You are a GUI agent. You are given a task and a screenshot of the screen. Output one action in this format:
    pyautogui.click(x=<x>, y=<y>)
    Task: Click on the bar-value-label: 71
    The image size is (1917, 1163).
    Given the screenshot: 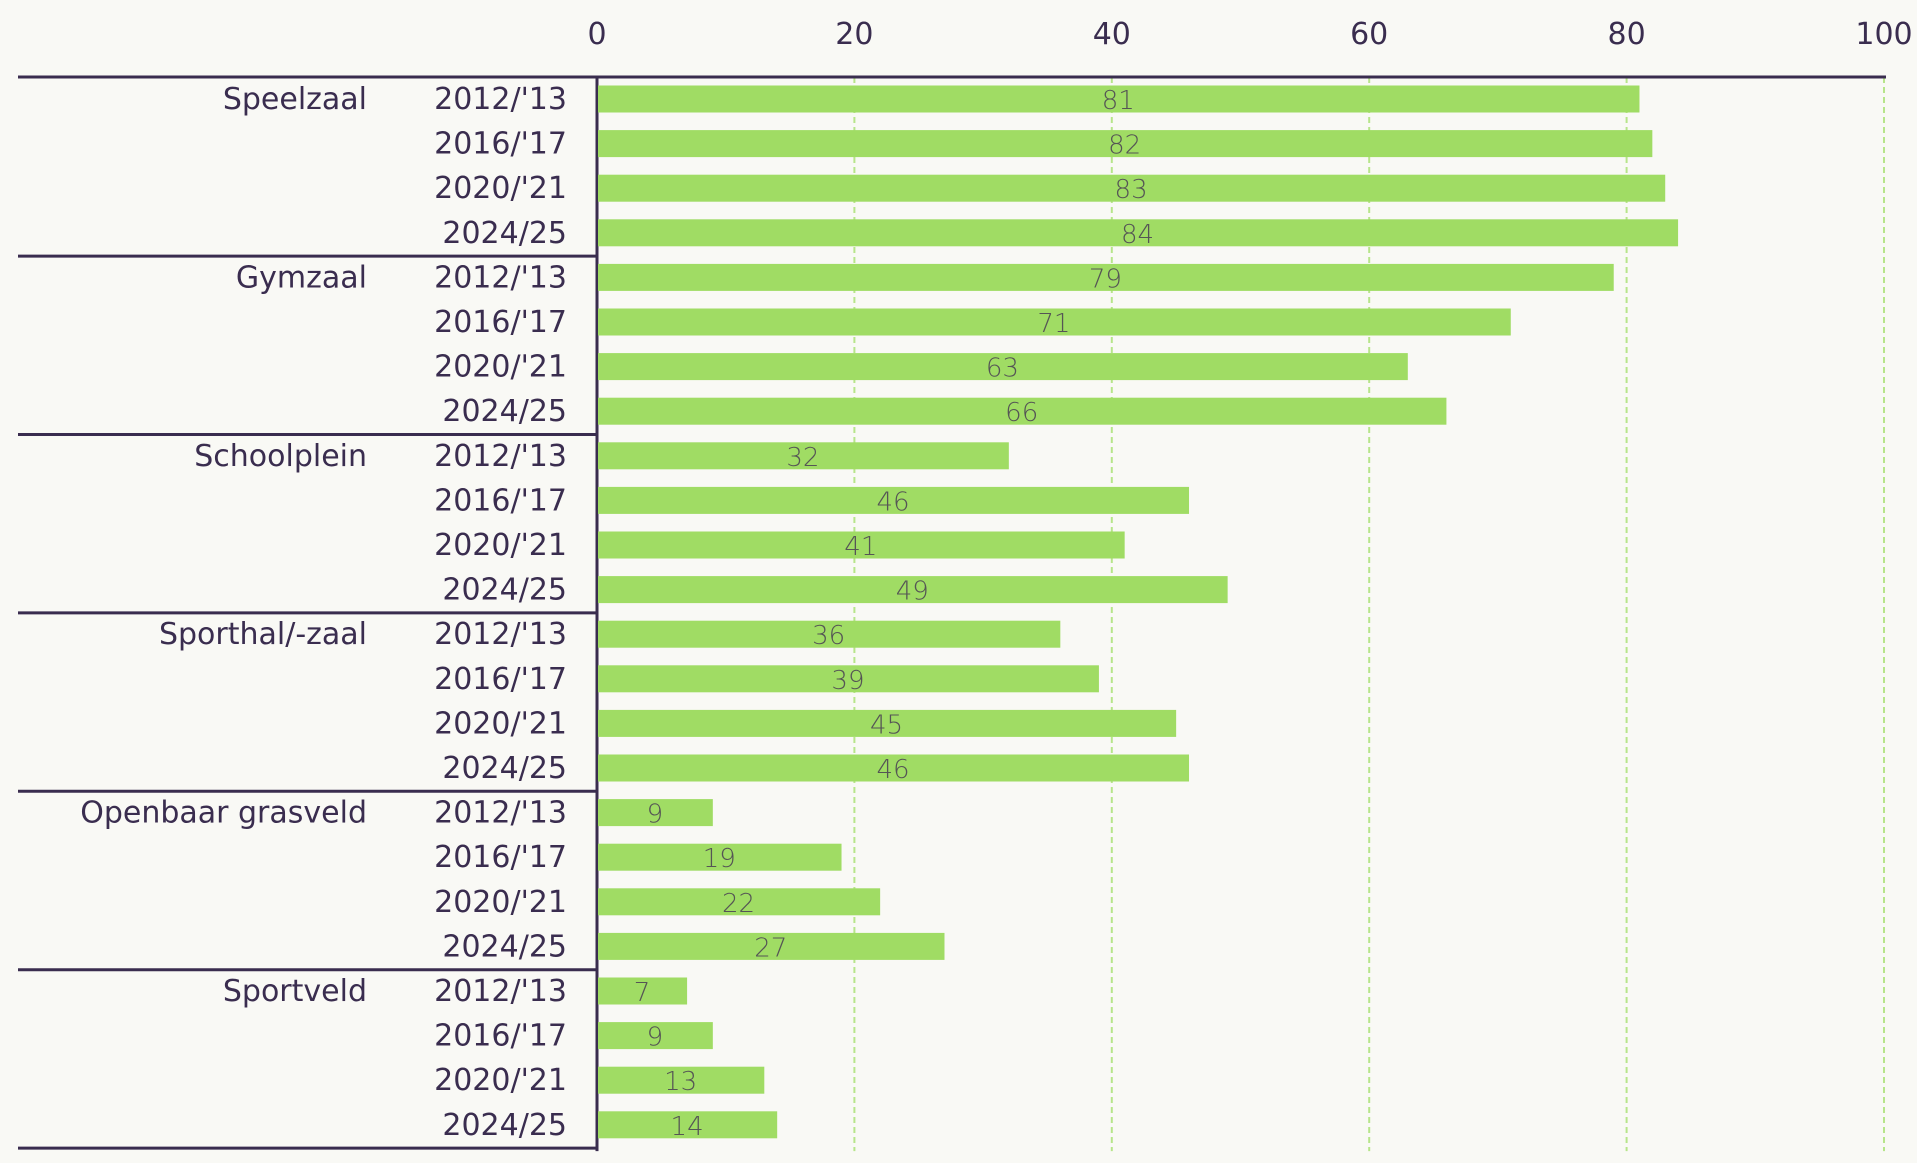 What is the action you would take?
    pyautogui.click(x=1053, y=324)
    